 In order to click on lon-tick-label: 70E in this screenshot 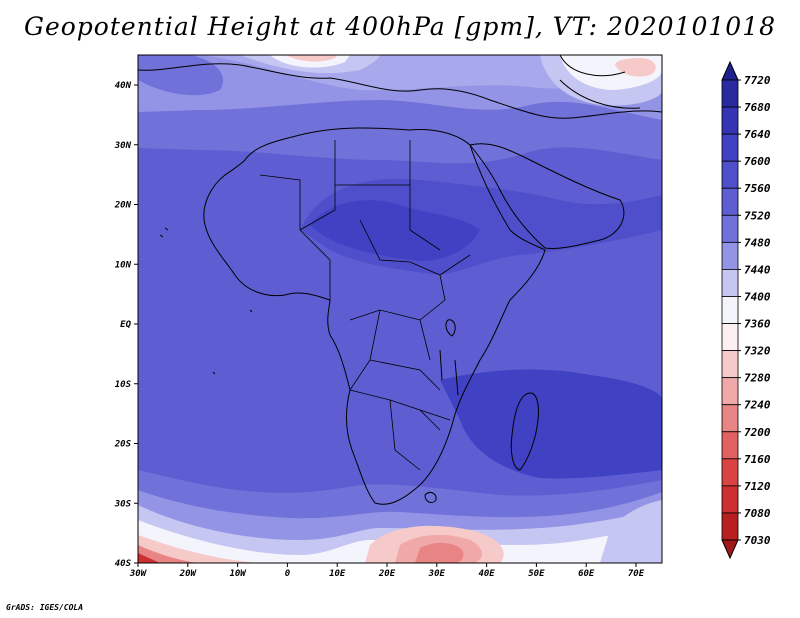, I will do `click(636, 574)`.